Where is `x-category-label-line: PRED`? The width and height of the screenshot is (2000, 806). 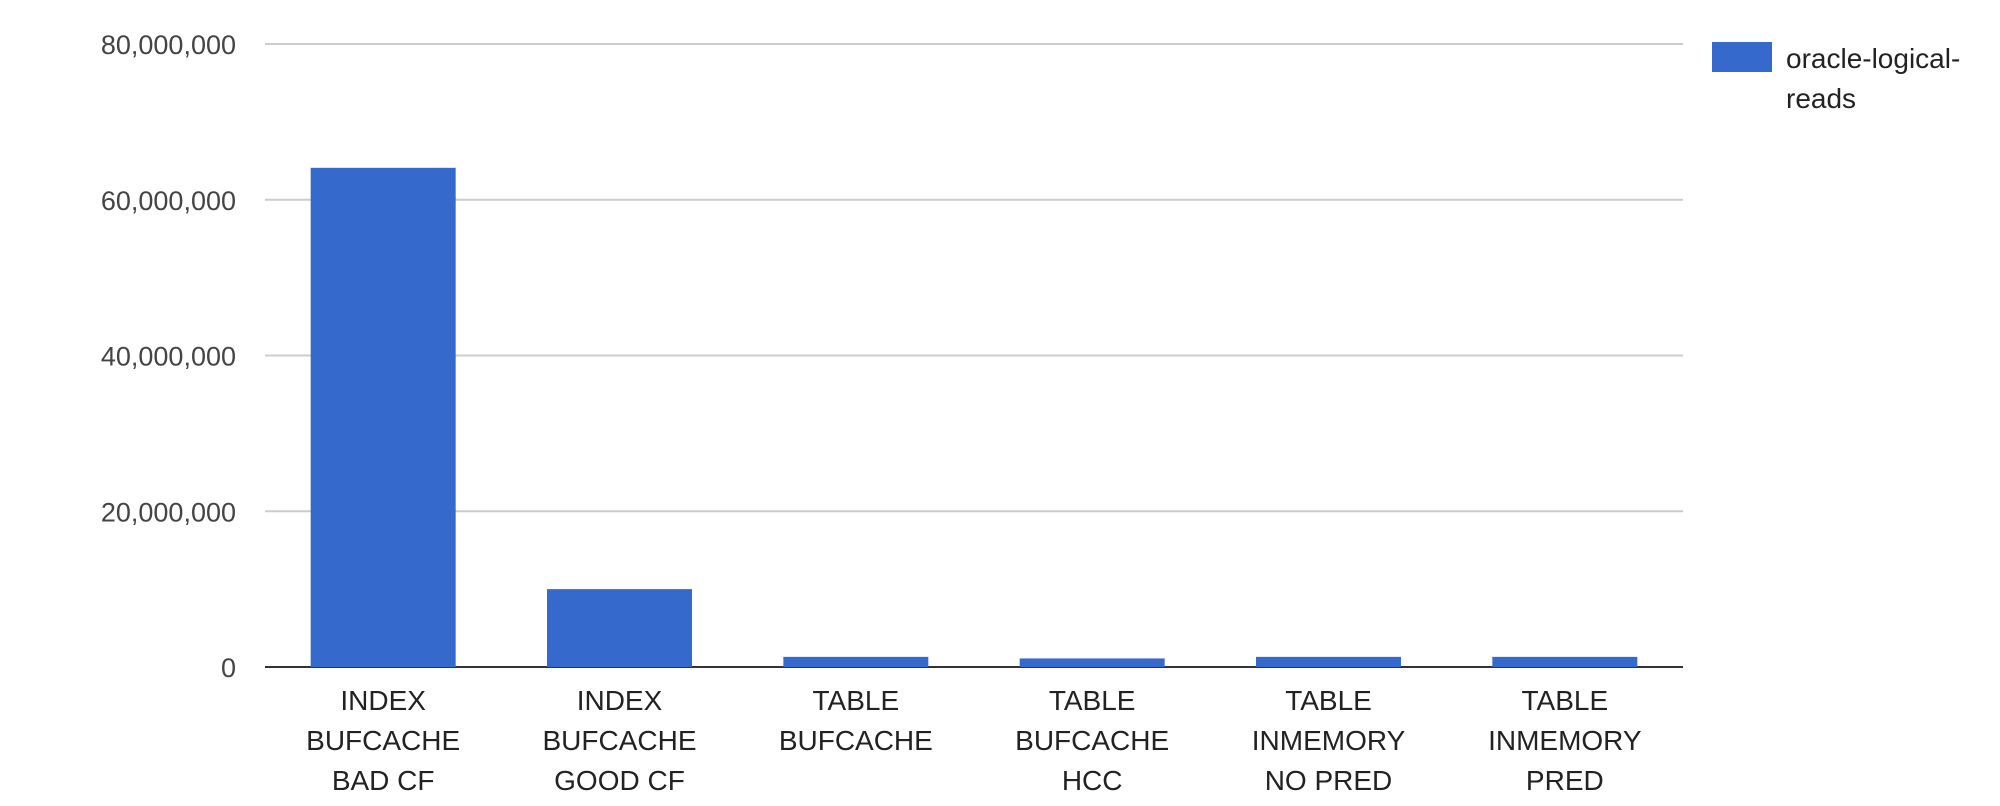
x-category-label-line: PRED is located at coordinates (1565, 780).